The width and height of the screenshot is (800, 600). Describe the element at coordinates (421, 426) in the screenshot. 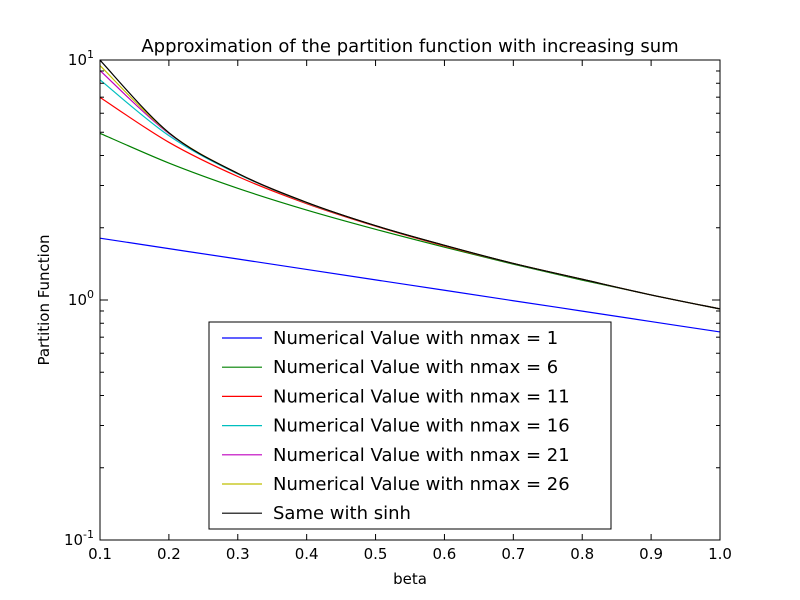

I see `legend-label-4: Numerical Value with nmax = 16` at that location.